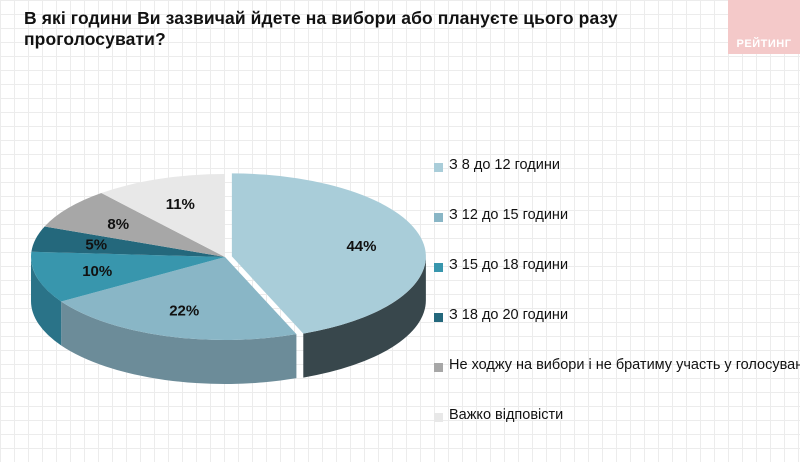 This screenshot has height=462, width=800. What do you see at coordinates (97, 271) in the screenshot?
I see `data-label-15-18: 10%` at bounding box center [97, 271].